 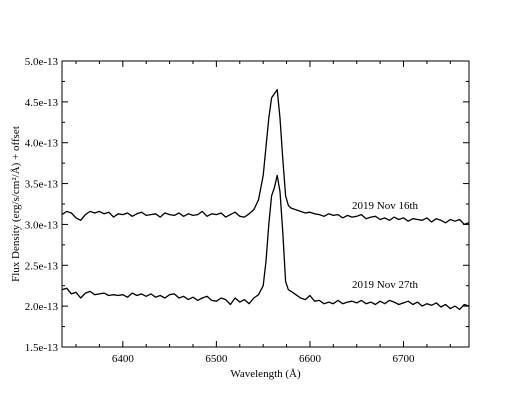 What do you see at coordinates (310, 359) in the screenshot?
I see `x-tick-label: 6600` at bounding box center [310, 359].